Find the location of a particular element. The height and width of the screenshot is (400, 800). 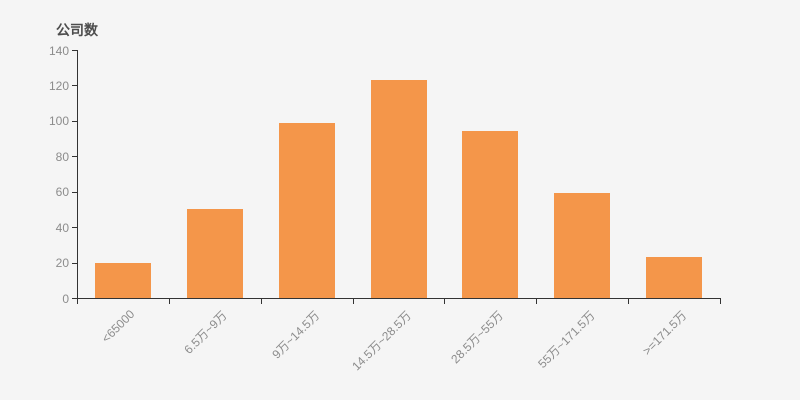

y-axis-tick-label: 140 is located at coordinates (58, 50).